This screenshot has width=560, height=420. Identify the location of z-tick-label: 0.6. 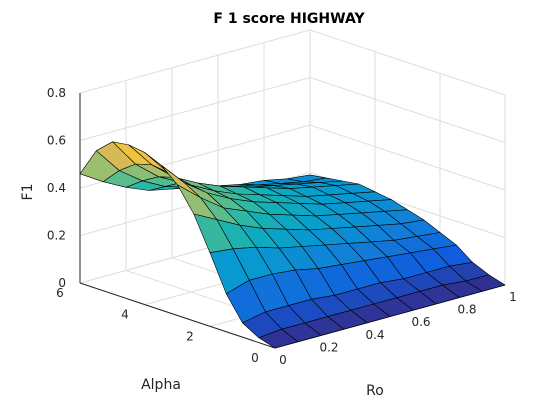
(56, 141).